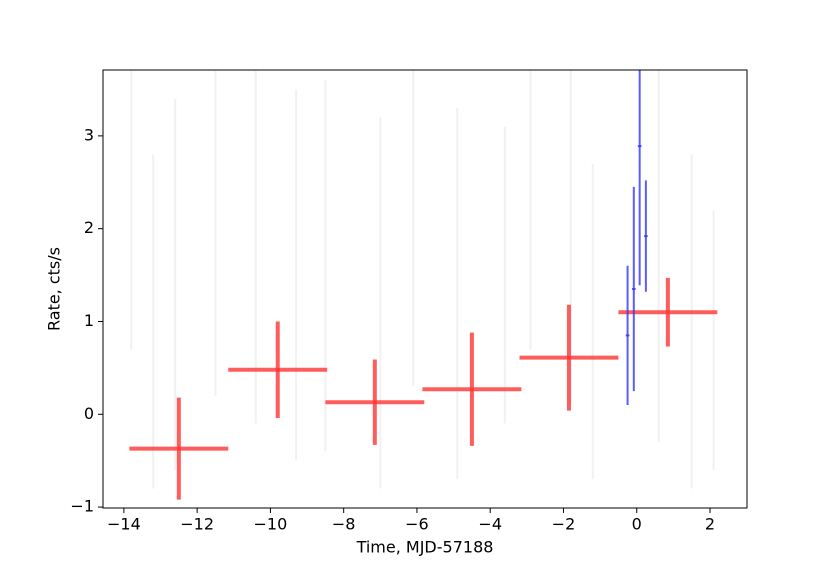 The image size is (830, 585). What do you see at coordinates (637, 524) in the screenshot?
I see `x-tick-label: 0` at bounding box center [637, 524].